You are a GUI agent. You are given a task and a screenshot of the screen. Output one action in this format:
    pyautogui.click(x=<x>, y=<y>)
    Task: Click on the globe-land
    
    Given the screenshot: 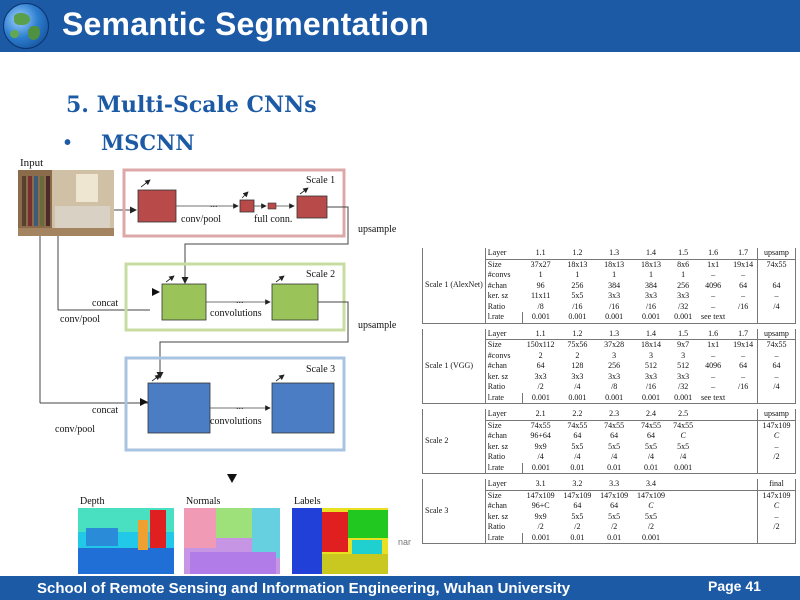 What is the action you would take?
    pyautogui.click(x=34, y=33)
    